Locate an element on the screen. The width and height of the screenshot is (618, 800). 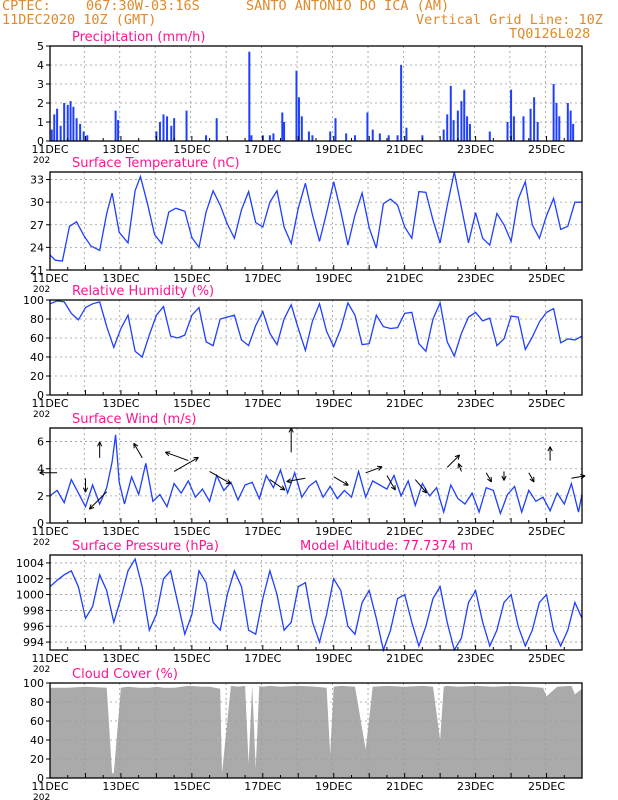
y-tick-label: 33 is located at coordinates (37, 180).